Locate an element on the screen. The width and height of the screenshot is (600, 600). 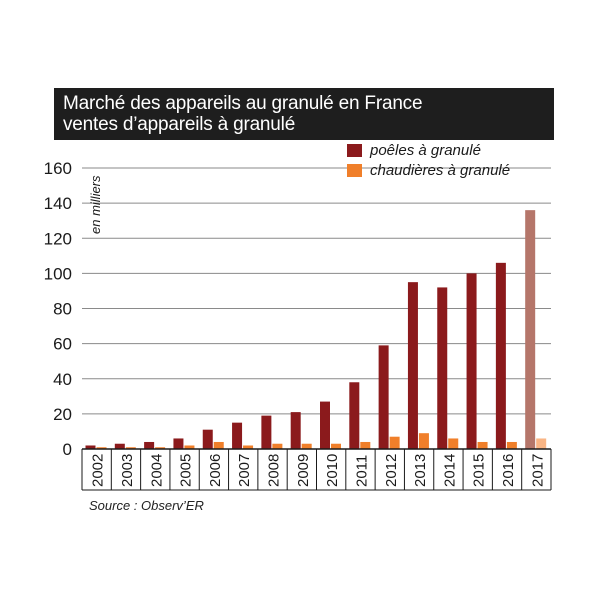
y-tick-label: 100 is located at coordinates (58, 273).